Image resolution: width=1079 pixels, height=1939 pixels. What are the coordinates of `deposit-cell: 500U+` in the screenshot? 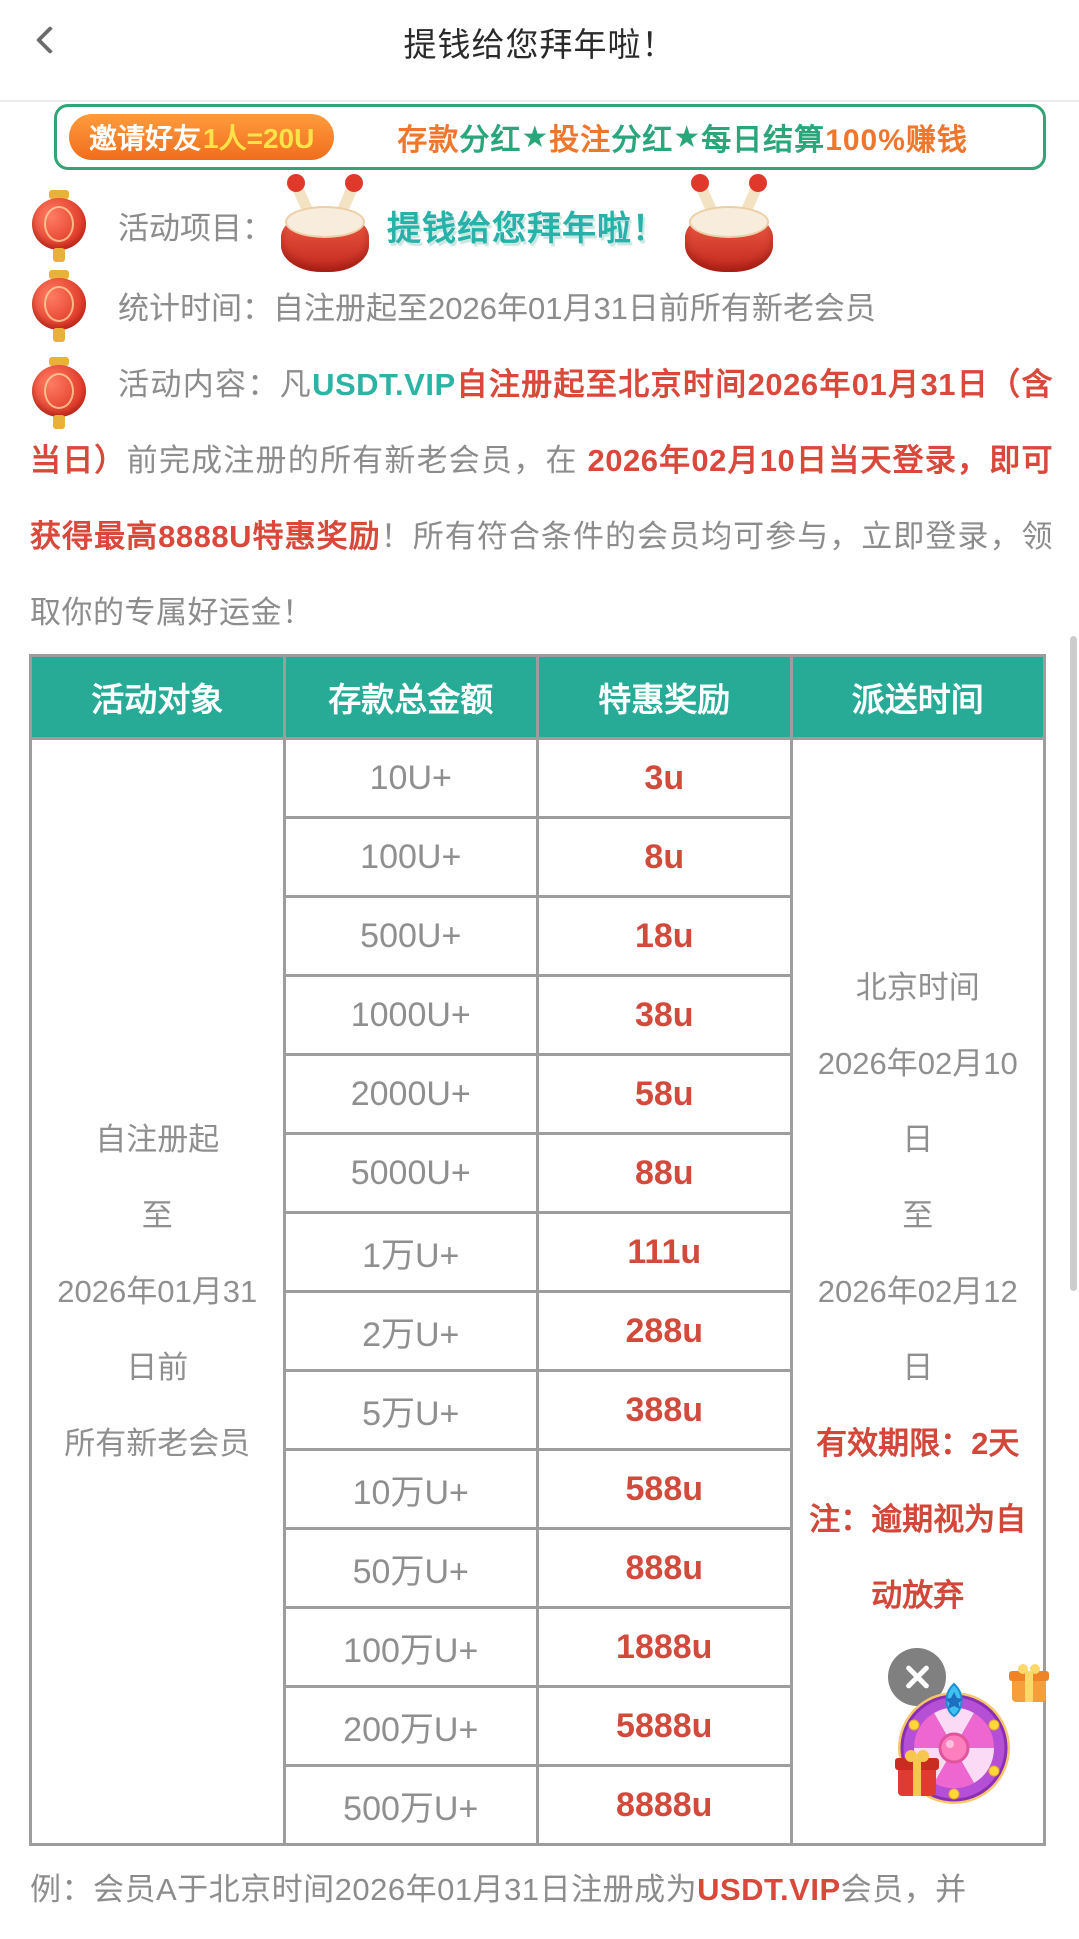 It's located at (410, 936).